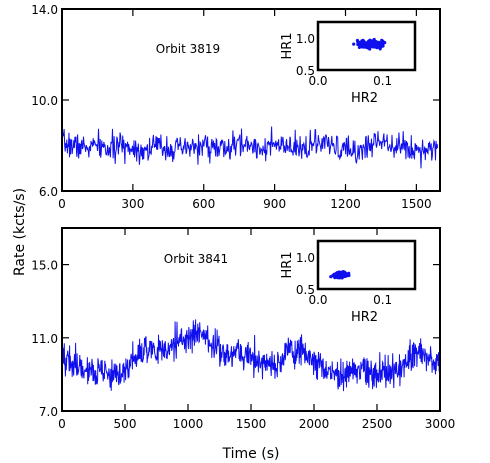 The height and width of the screenshot is (463, 490). I want to click on x-tick-label: 600, so click(203, 204).